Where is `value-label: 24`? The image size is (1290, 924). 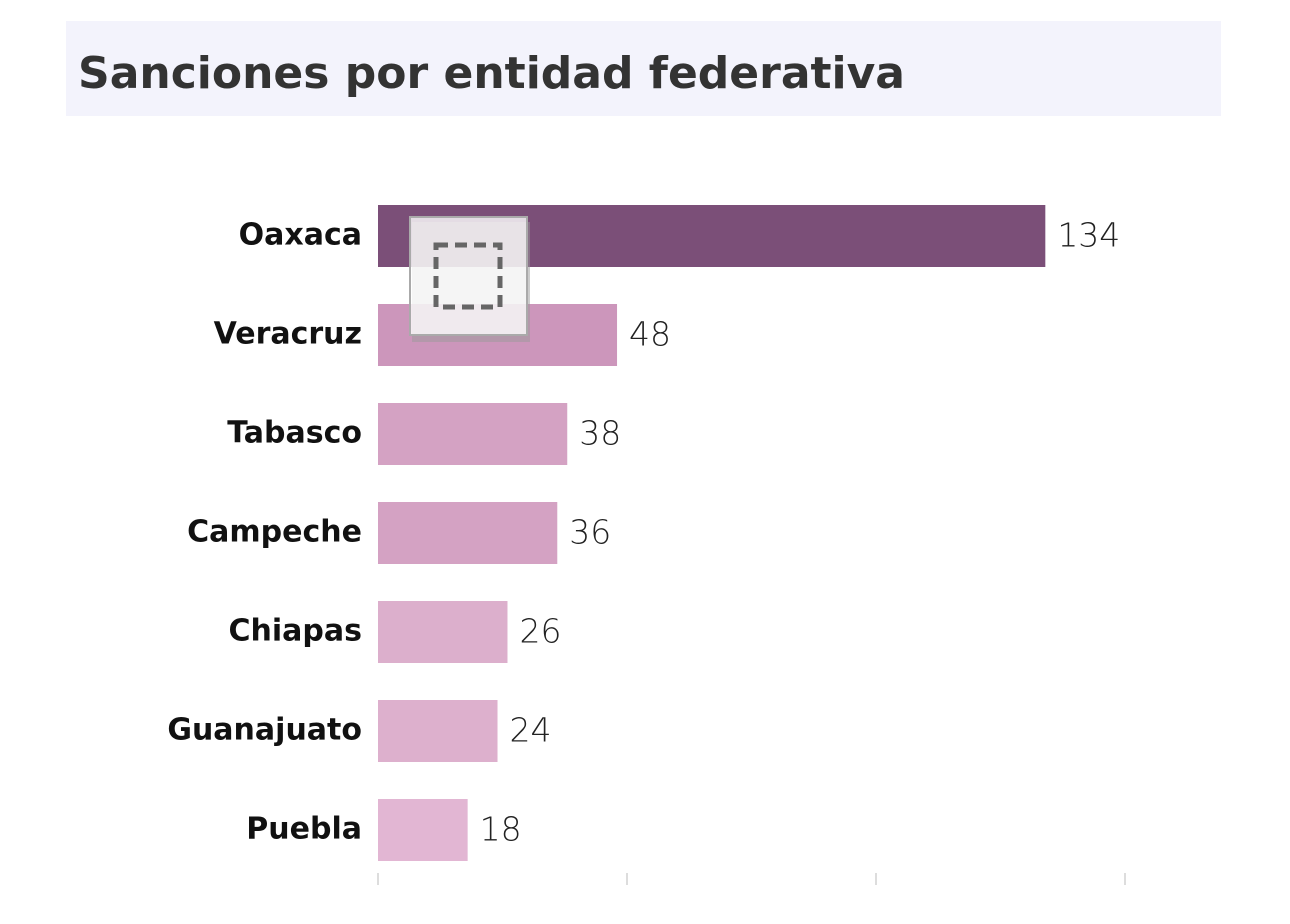
value-label: 24 is located at coordinates (531, 730).